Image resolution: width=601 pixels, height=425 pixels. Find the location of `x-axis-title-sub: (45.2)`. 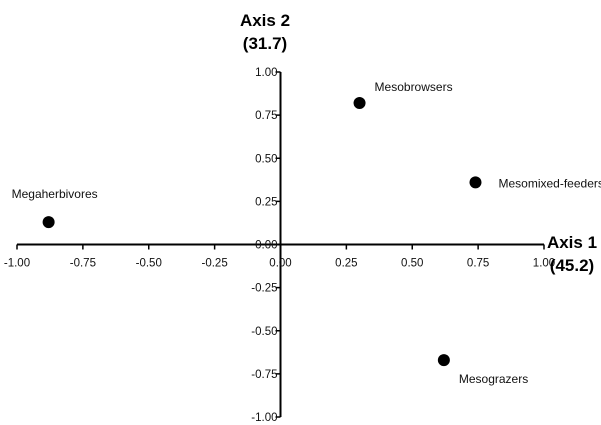

x-axis-title-sub: (45.2) is located at coordinates (572, 265).